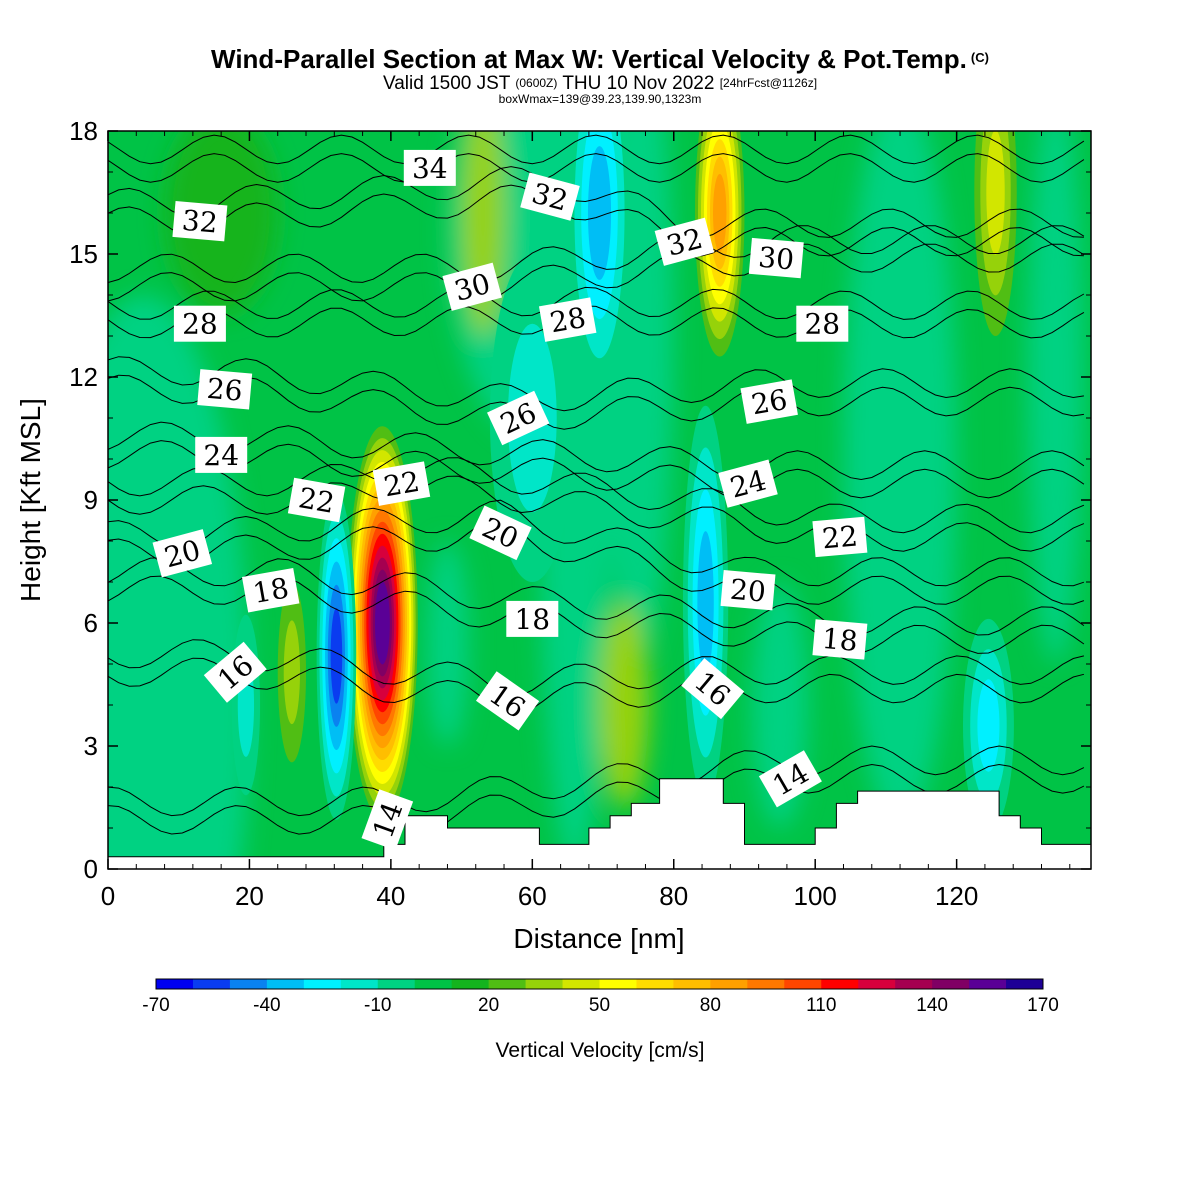 This screenshot has height=1200, width=1200. Describe the element at coordinates (532, 896) in the screenshot. I see `x-tick-label: 60` at that location.